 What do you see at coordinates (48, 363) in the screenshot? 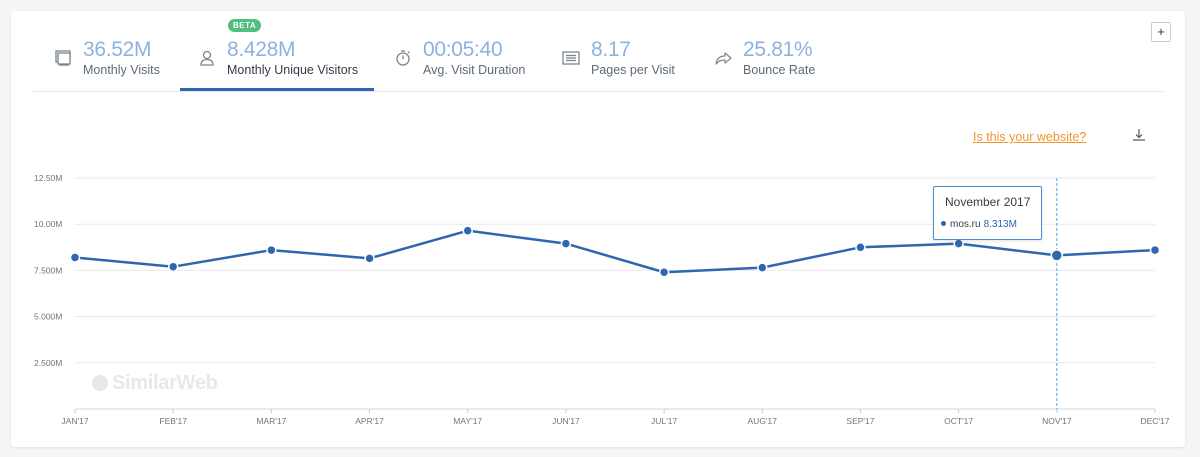
I see `y-tick-label: 2.500M` at bounding box center [48, 363].